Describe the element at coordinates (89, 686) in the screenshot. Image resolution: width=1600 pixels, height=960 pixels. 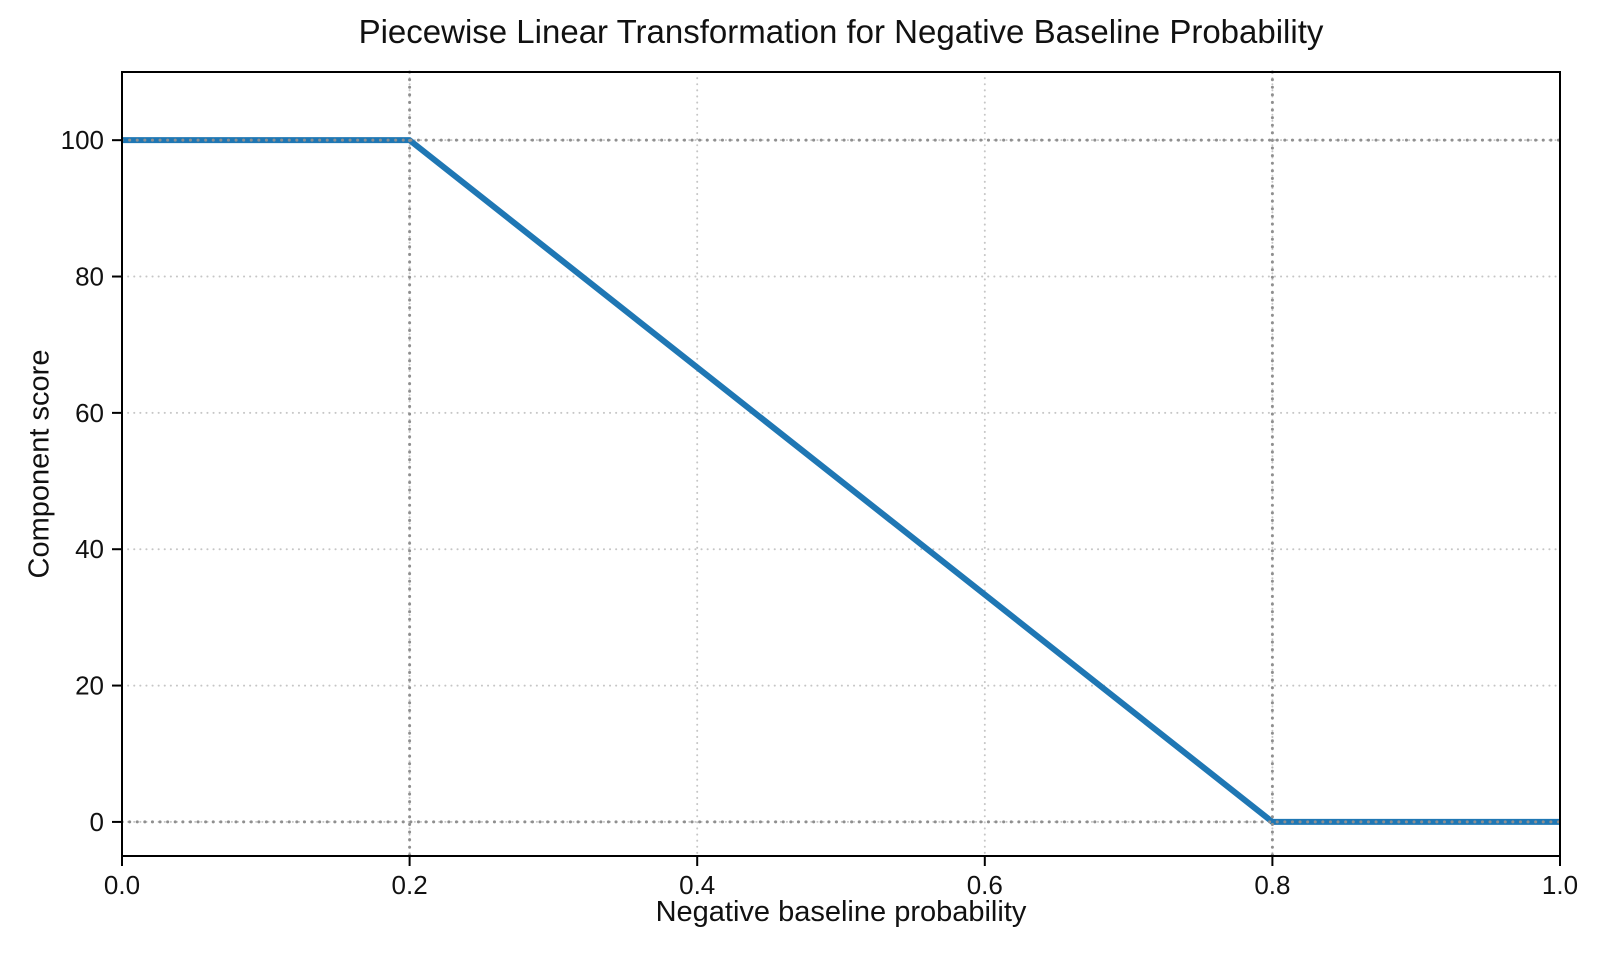
I see `y-tick-label: 20` at that location.